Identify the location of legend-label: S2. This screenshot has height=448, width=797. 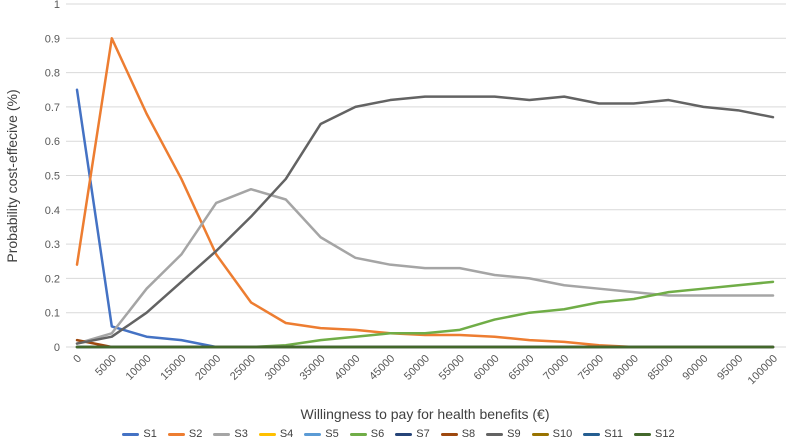
(195, 434).